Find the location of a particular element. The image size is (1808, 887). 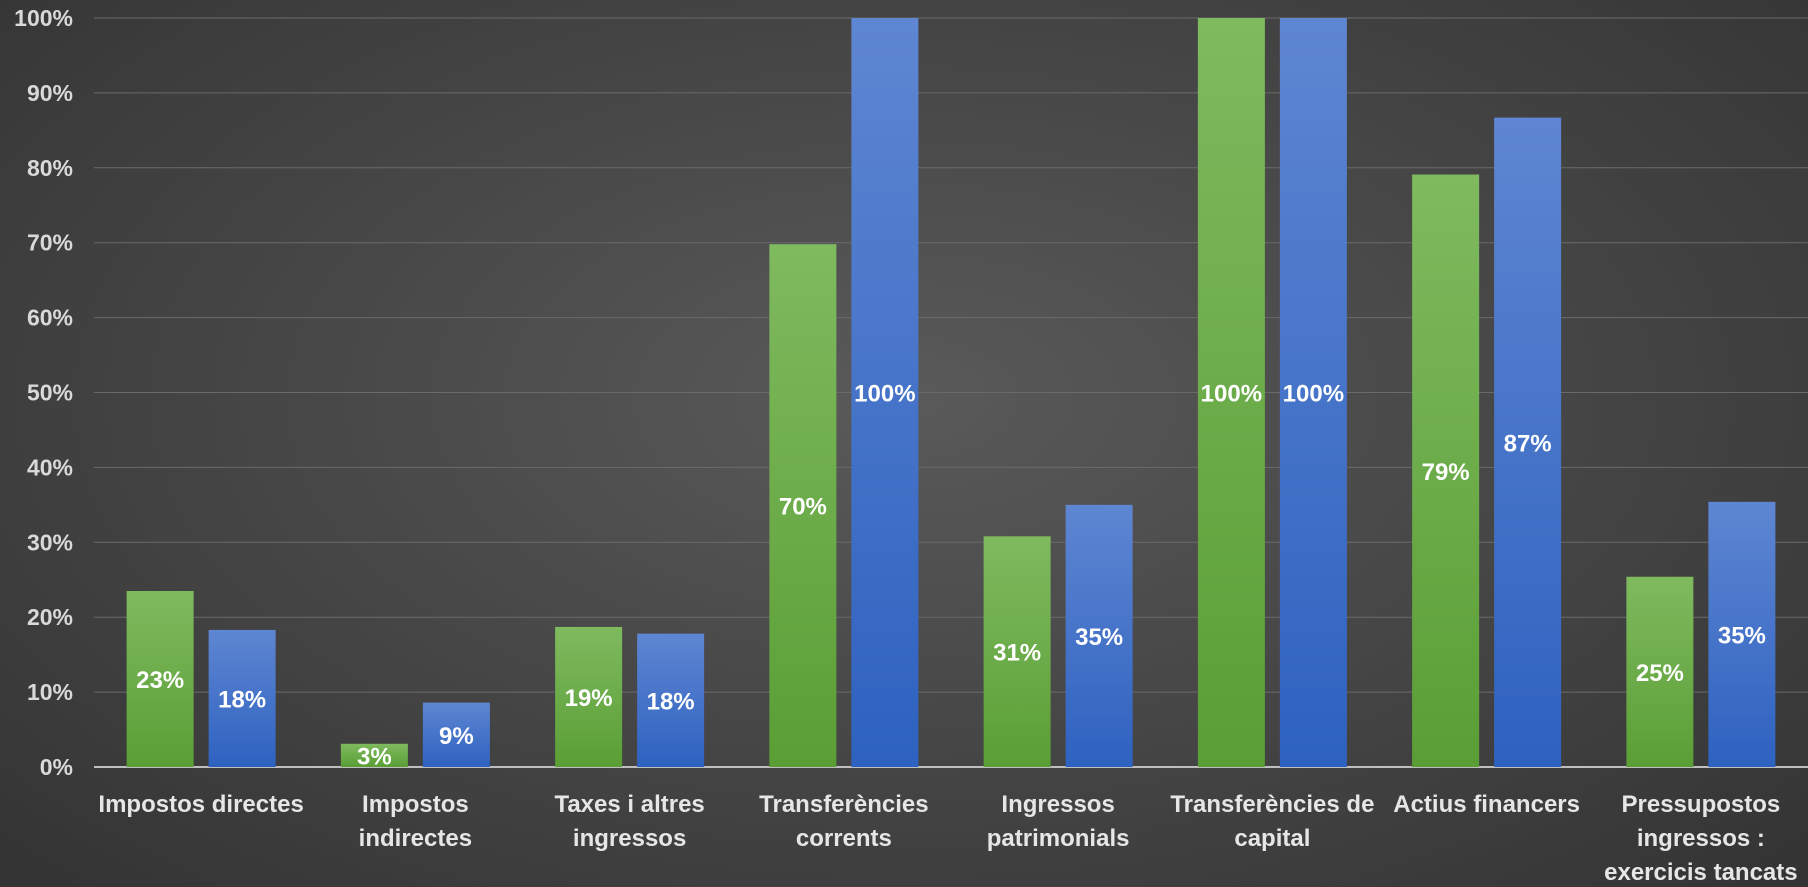

x-category-label-line: corrents is located at coordinates (844, 838).